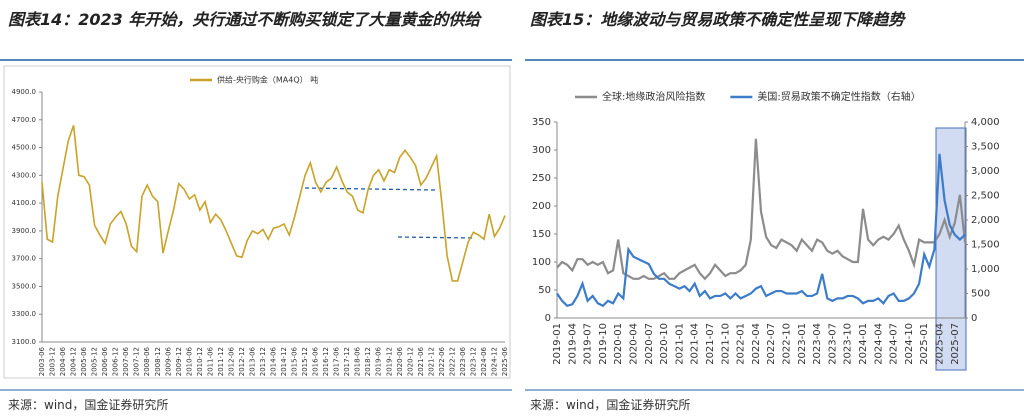 This screenshot has width=1024, height=418. Describe the element at coordinates (909, 344) in the screenshot. I see `x-tick-label: 2024-10` at that location.